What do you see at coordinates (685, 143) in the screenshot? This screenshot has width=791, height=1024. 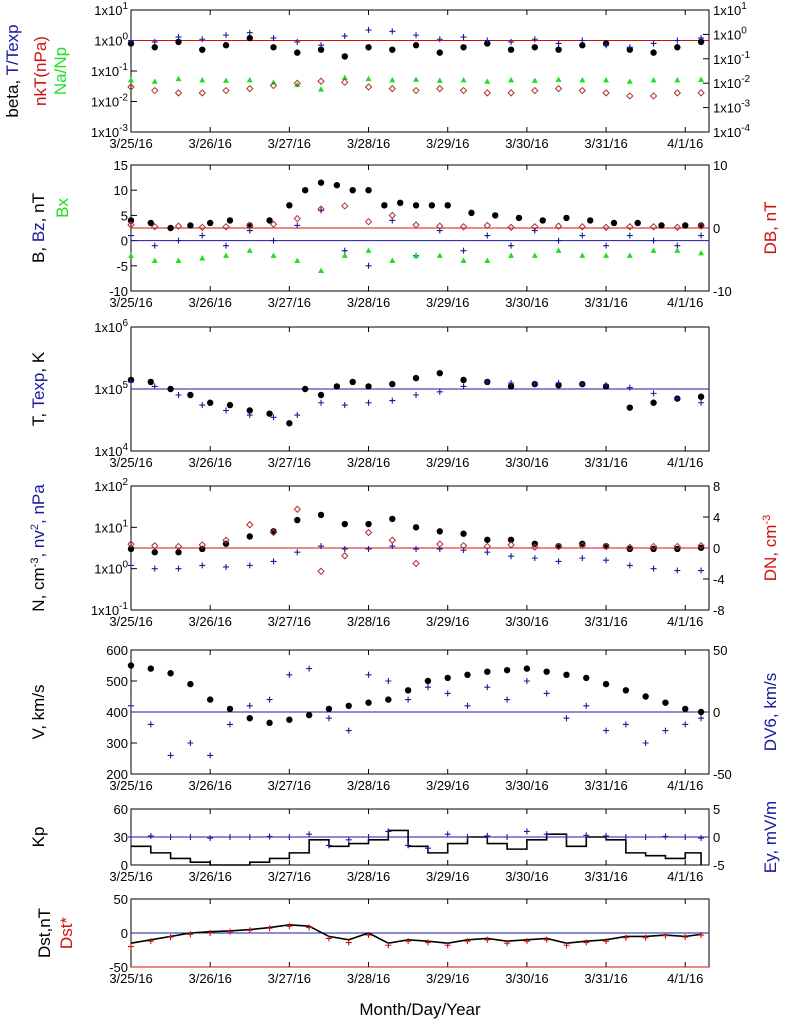 I see `x-tick-label-beta-7: 4/1/16` at bounding box center [685, 143].